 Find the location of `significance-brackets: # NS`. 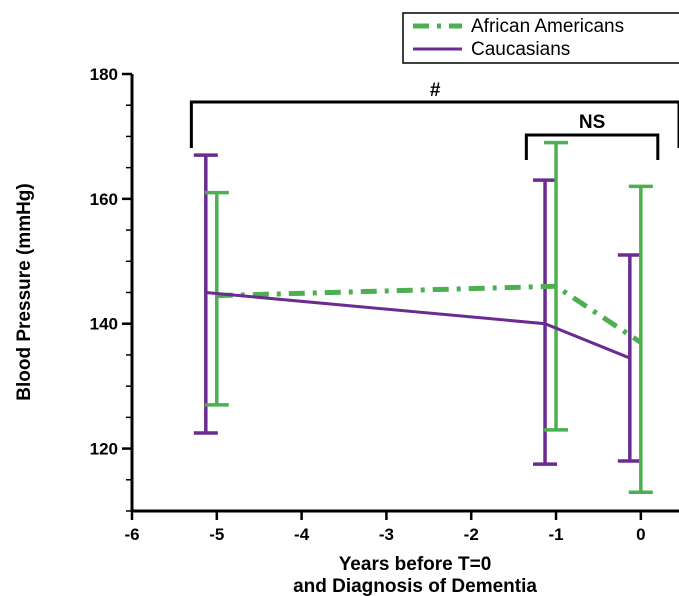

significance-brackets: # NS is located at coordinates (434, 120).